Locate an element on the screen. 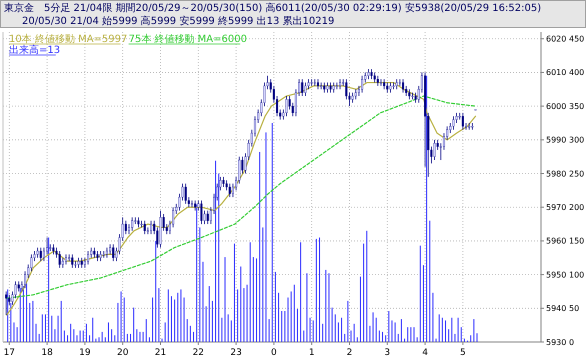 Image resolution: width=586 pixels, height=362 pixels. x-tick-label: 19 is located at coordinates (85, 353).